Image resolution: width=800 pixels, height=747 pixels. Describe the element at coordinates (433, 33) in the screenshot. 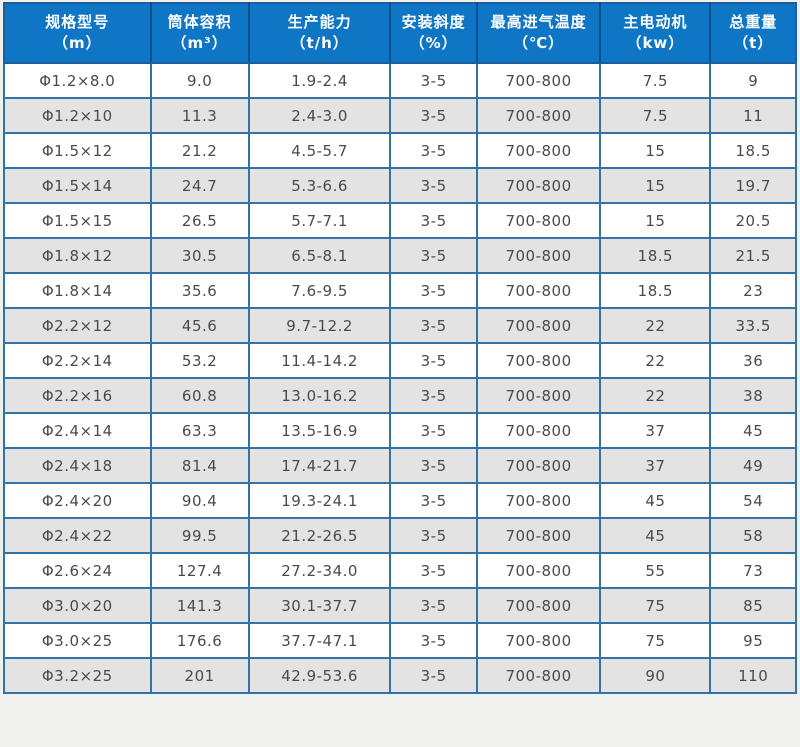

I see `header-cell-slope: 安装斜度 （%）` at that location.